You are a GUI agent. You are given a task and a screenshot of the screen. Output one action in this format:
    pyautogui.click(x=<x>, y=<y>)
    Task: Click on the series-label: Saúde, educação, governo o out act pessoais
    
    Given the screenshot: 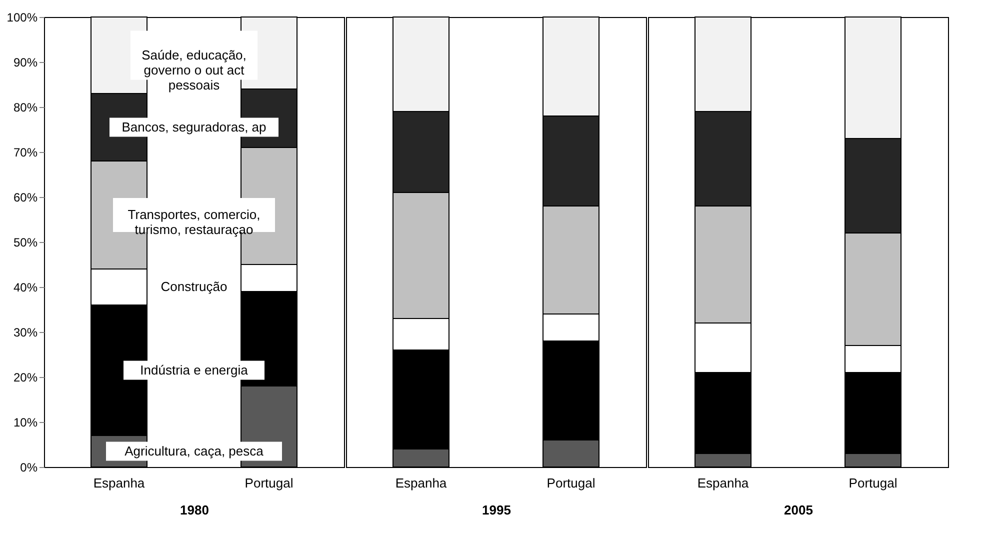 What is the action you would take?
    pyautogui.click(x=194, y=69)
    